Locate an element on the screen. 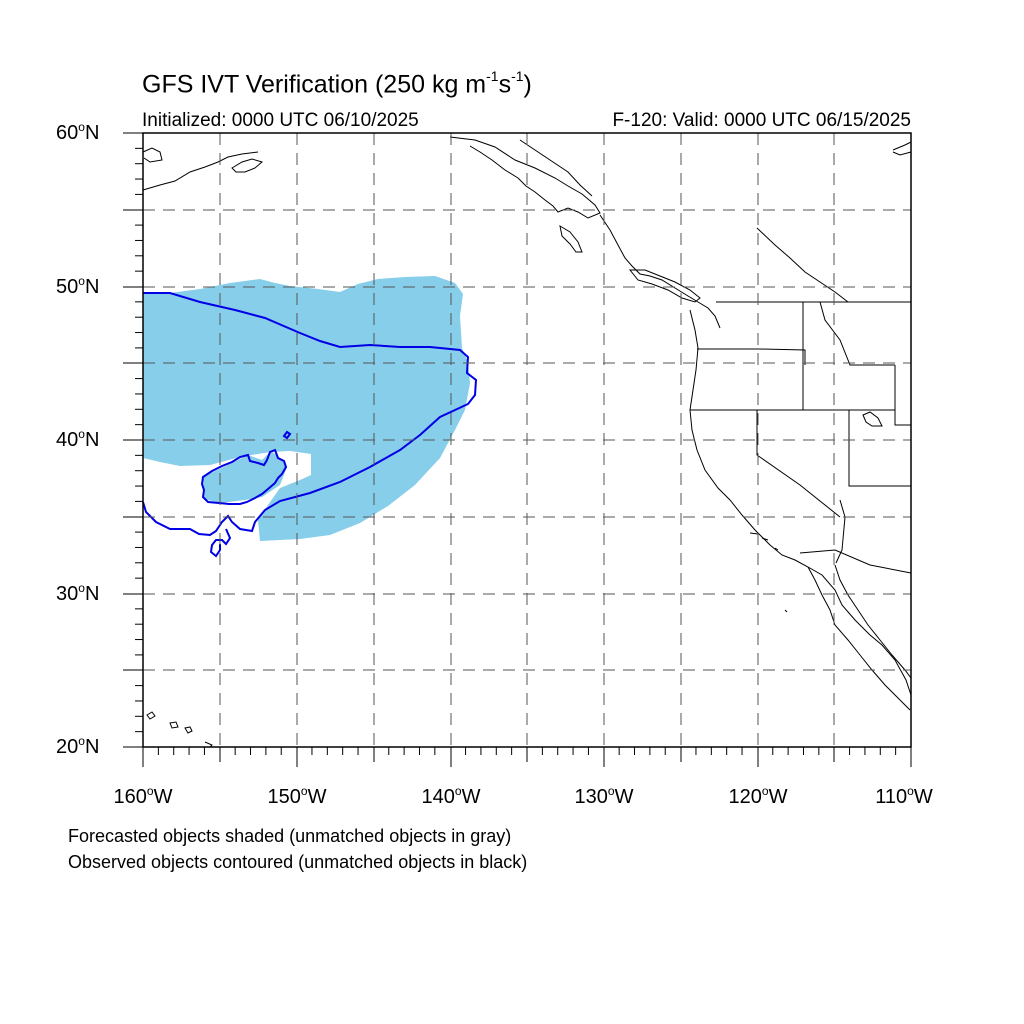  init-time-label: Initialized: 0000 UTC 06/10/2025 is located at coordinates (280, 120).